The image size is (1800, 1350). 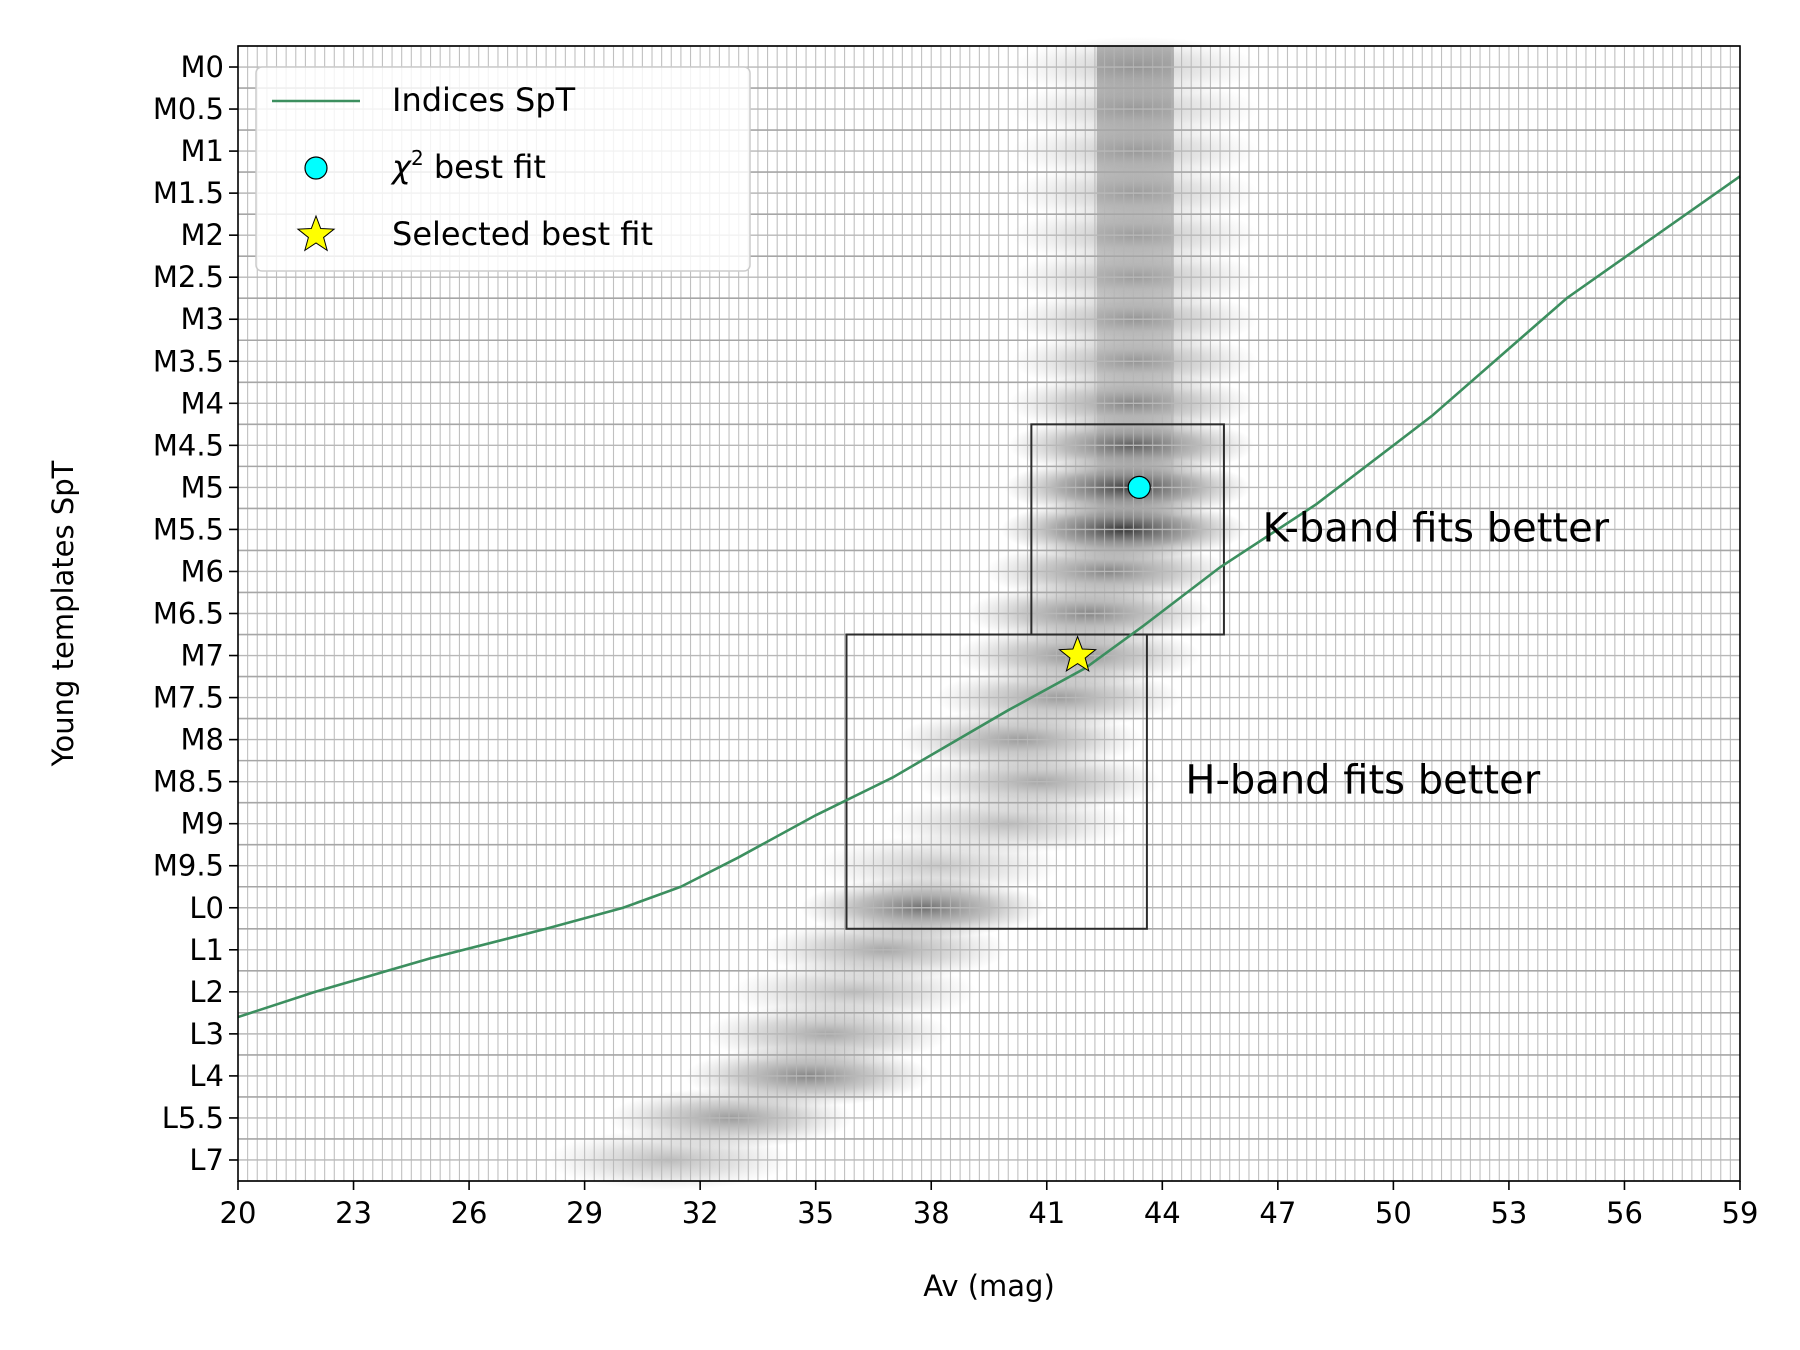 What do you see at coordinates (188, 445) in the screenshot?
I see `y-tick-label: M4.5` at bounding box center [188, 445].